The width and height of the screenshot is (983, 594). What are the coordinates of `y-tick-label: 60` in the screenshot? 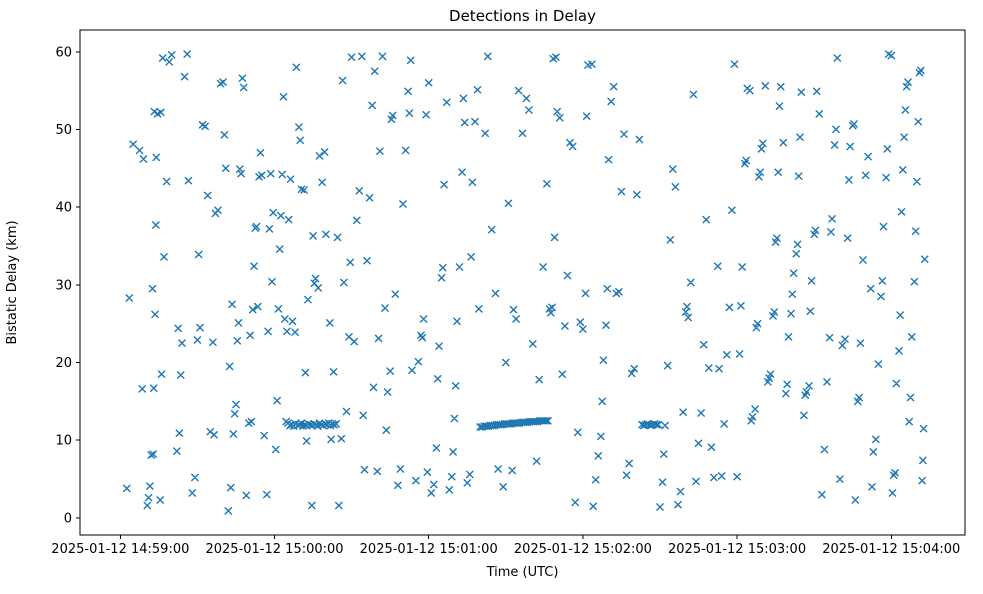 It's located at (63, 52).